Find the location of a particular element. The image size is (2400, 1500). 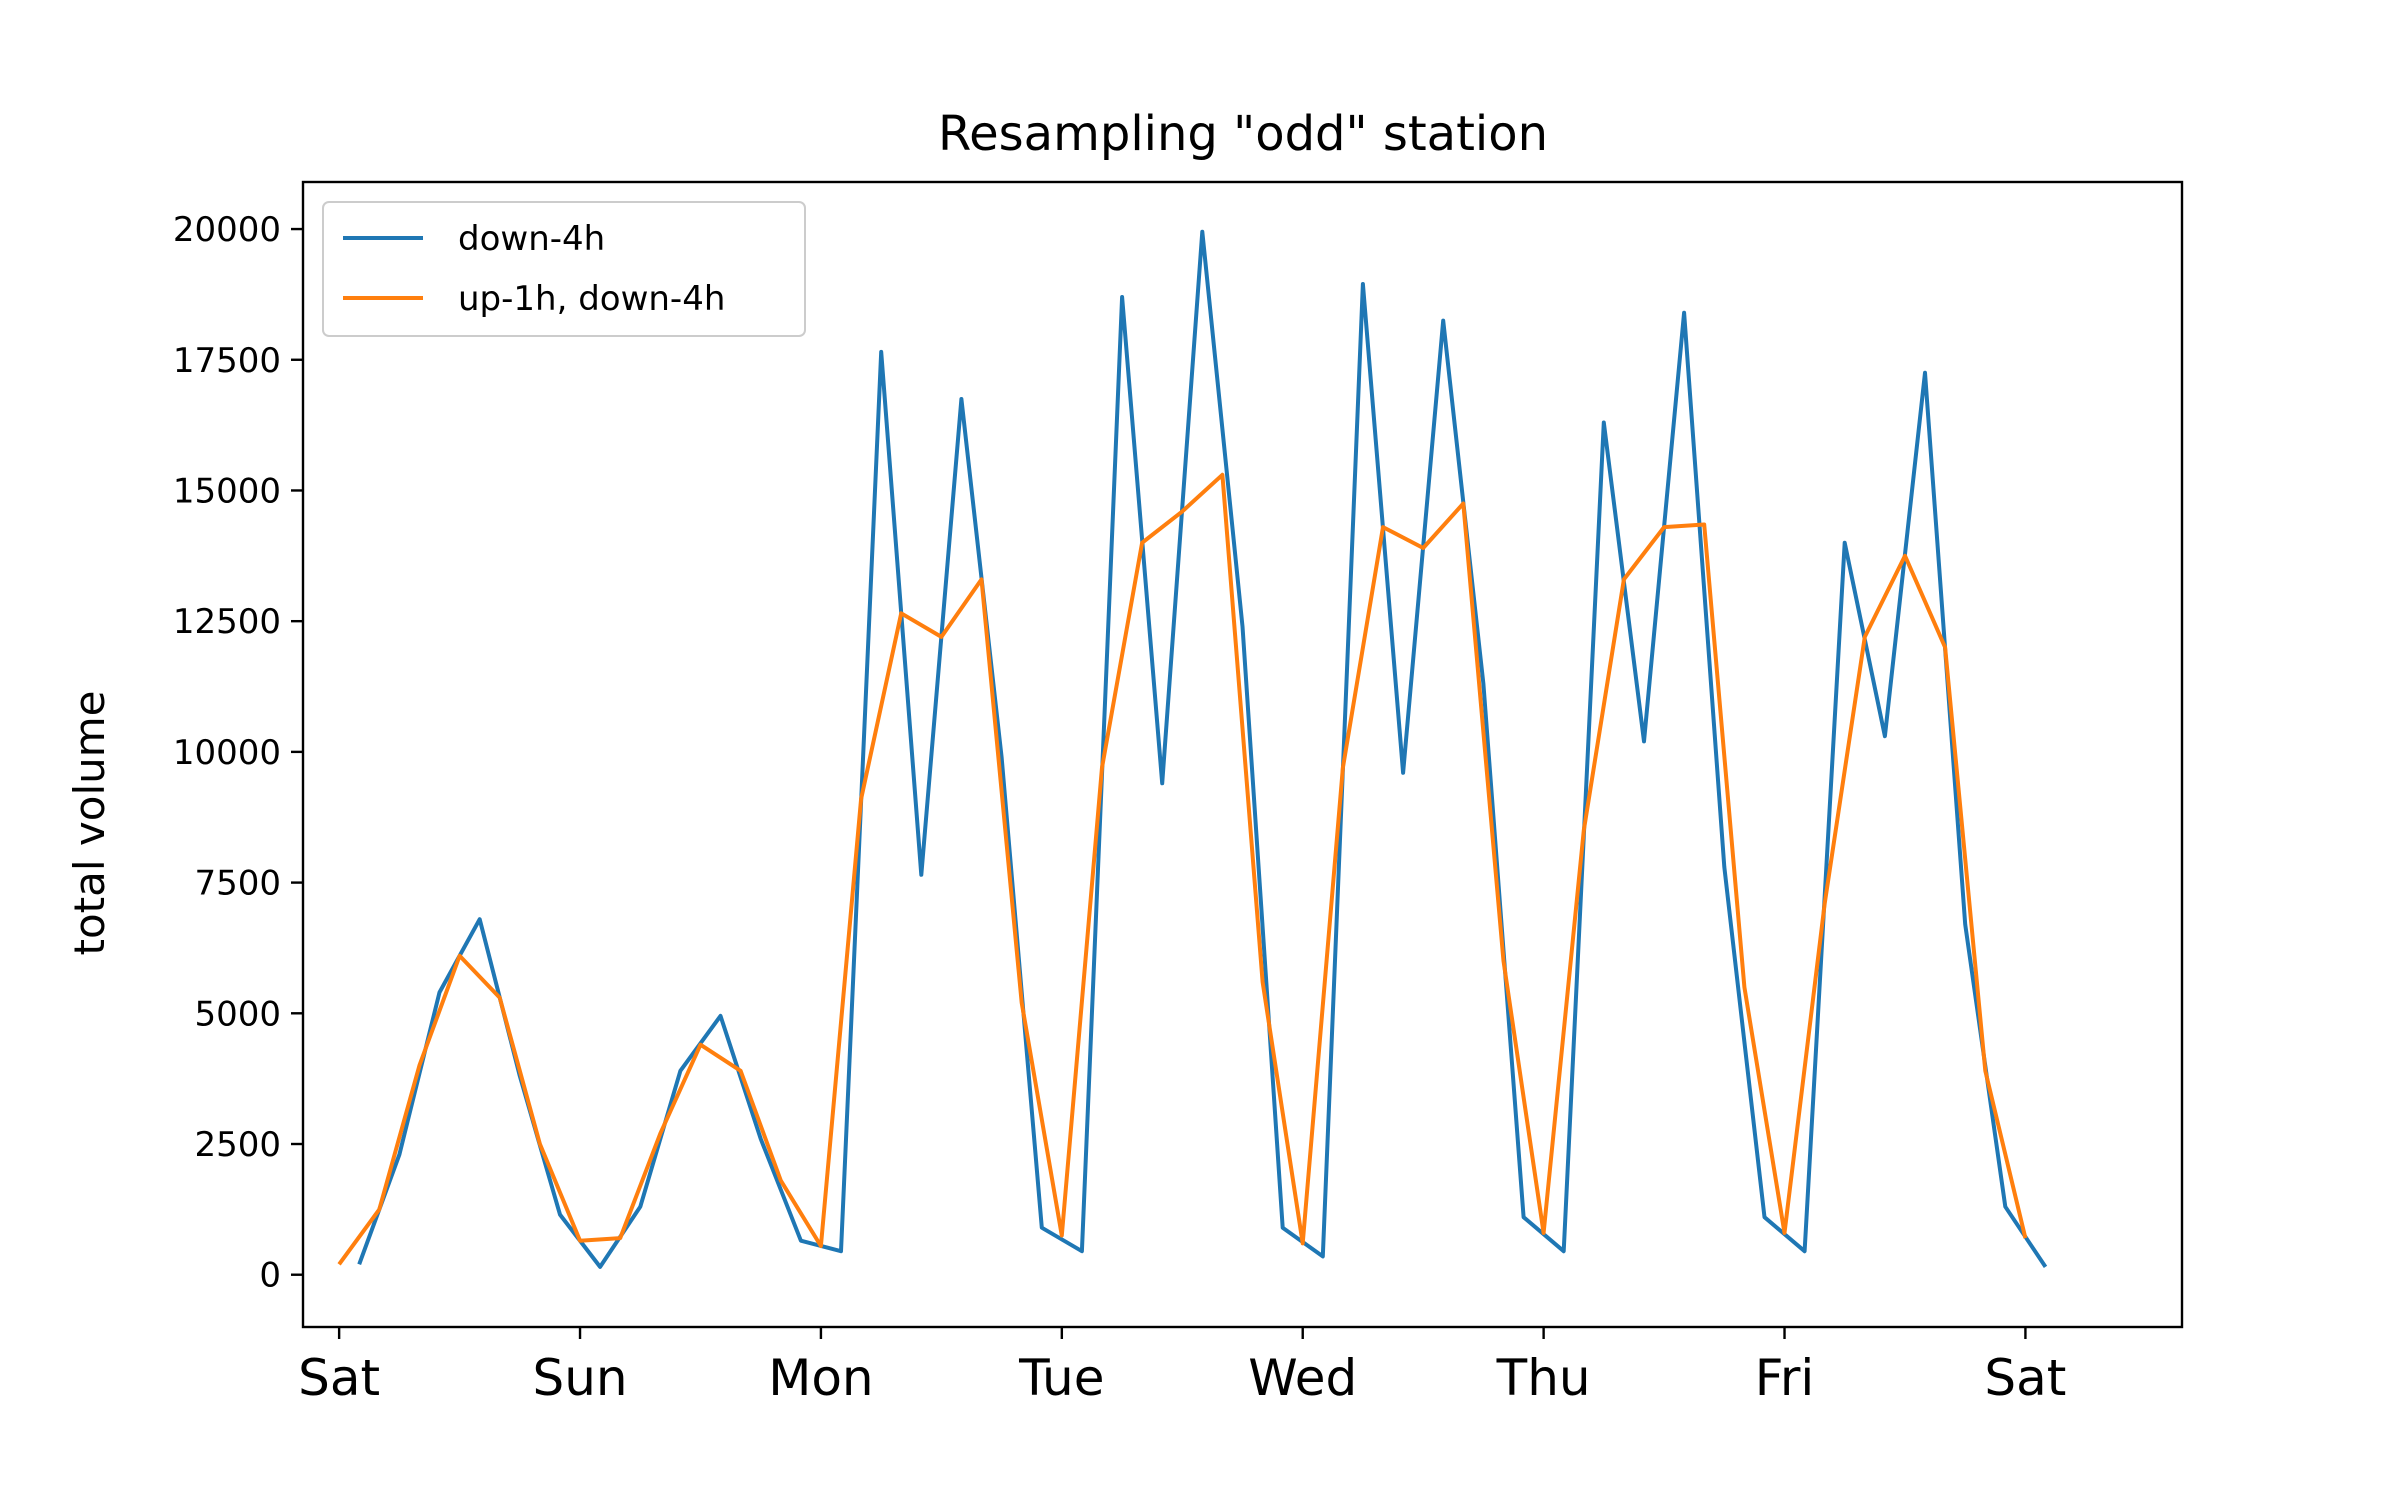

y-tick-label: 20000 is located at coordinates (227, 230).